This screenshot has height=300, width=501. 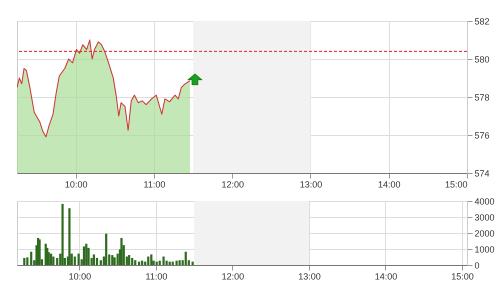 What do you see at coordinates (484, 233) in the screenshot?
I see `y-tick-label: 2000` at bounding box center [484, 233].